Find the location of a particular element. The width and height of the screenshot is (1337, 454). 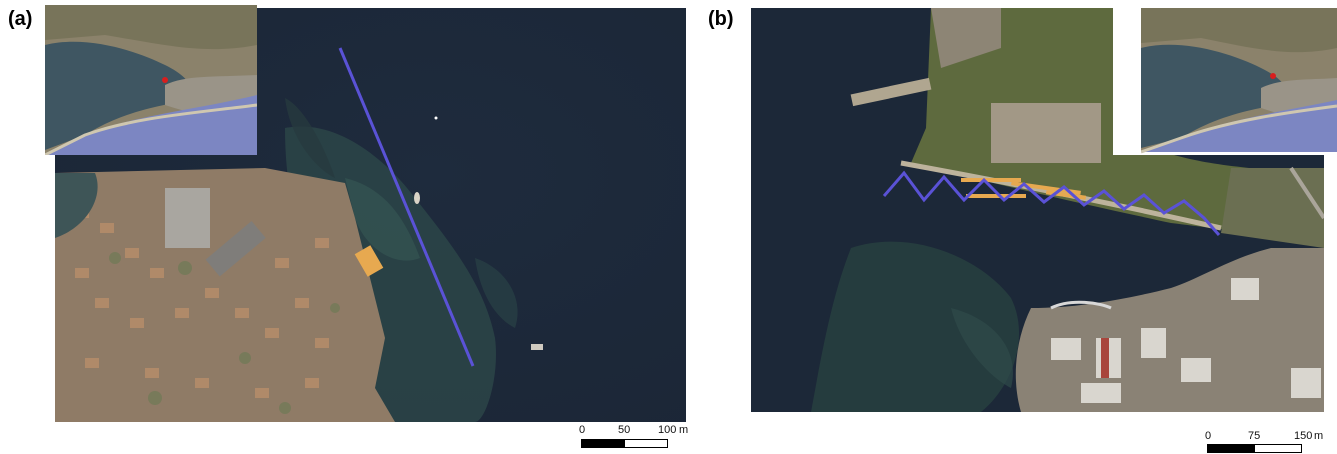

scale-bar-a: 0 50 100 m is located at coordinates (635, 438).